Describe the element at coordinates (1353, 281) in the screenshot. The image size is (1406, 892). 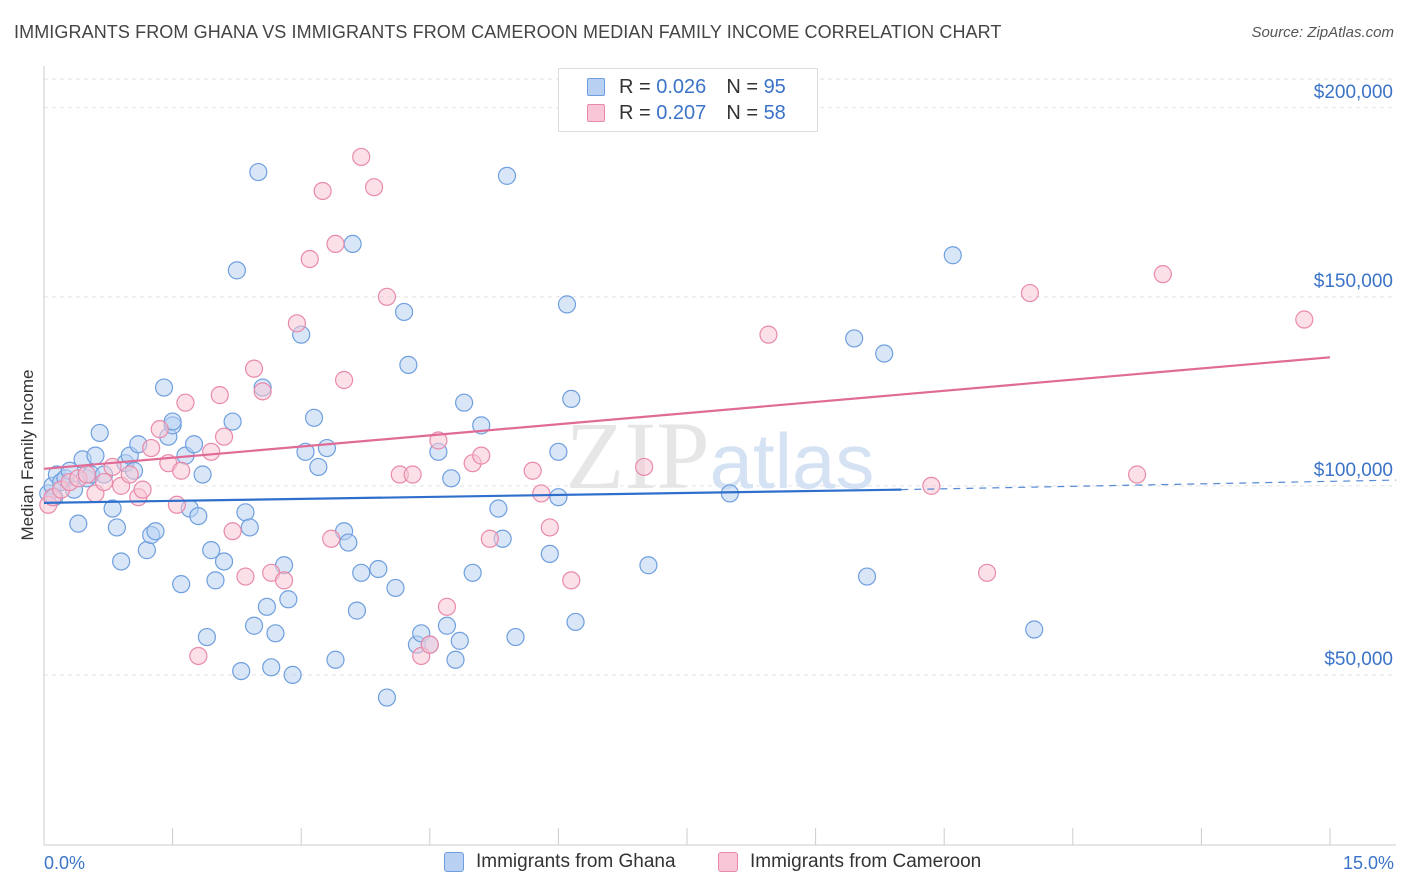
I see `y-tick-label: $150,000` at that location.